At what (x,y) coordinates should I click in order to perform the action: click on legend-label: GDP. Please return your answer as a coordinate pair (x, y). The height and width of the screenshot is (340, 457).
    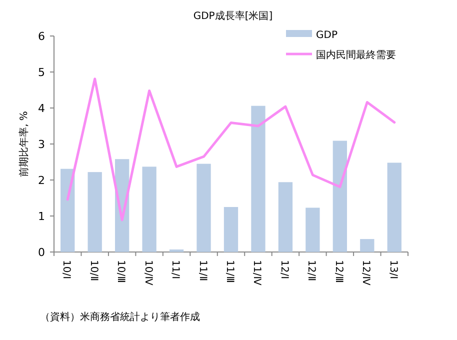
    Looking at the image, I should click on (327, 35).